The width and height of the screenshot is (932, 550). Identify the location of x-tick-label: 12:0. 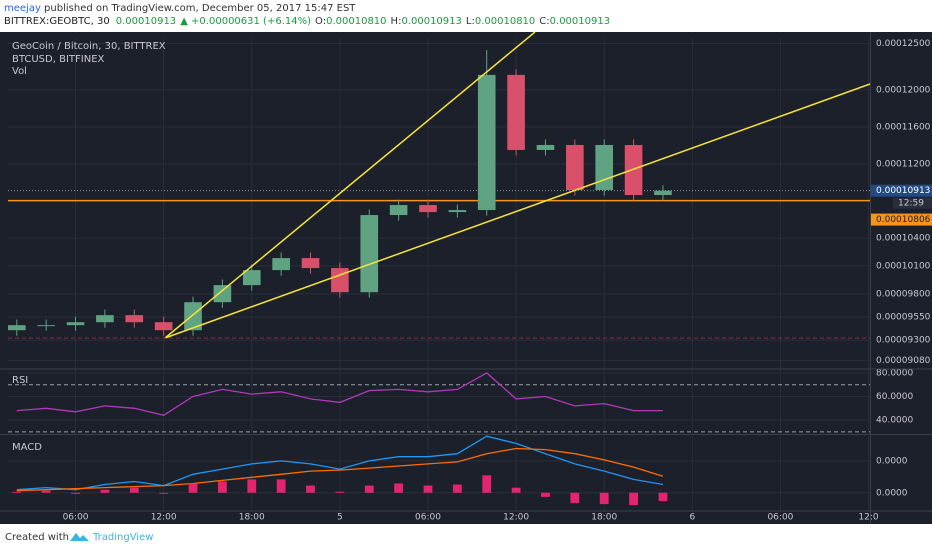
(868, 518).